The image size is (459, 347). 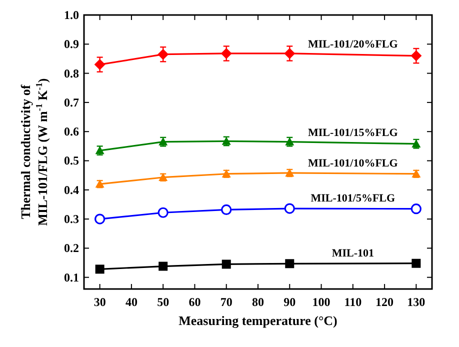 What do you see at coordinates (385, 302) in the screenshot?
I see `x-tick-label: 120` at bounding box center [385, 302].